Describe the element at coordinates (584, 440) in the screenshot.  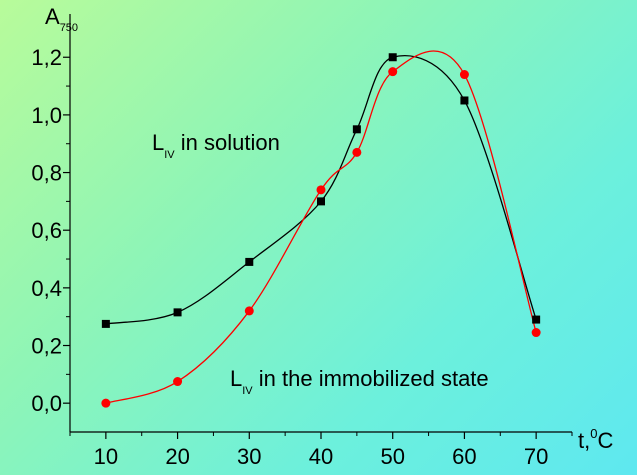
I see `x-axis-title-main: t,` at that location.